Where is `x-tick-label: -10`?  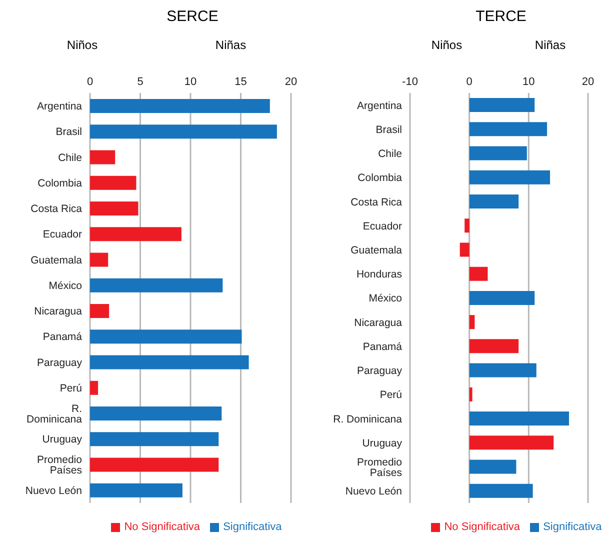 x-tick-label: -10 is located at coordinates (410, 82).